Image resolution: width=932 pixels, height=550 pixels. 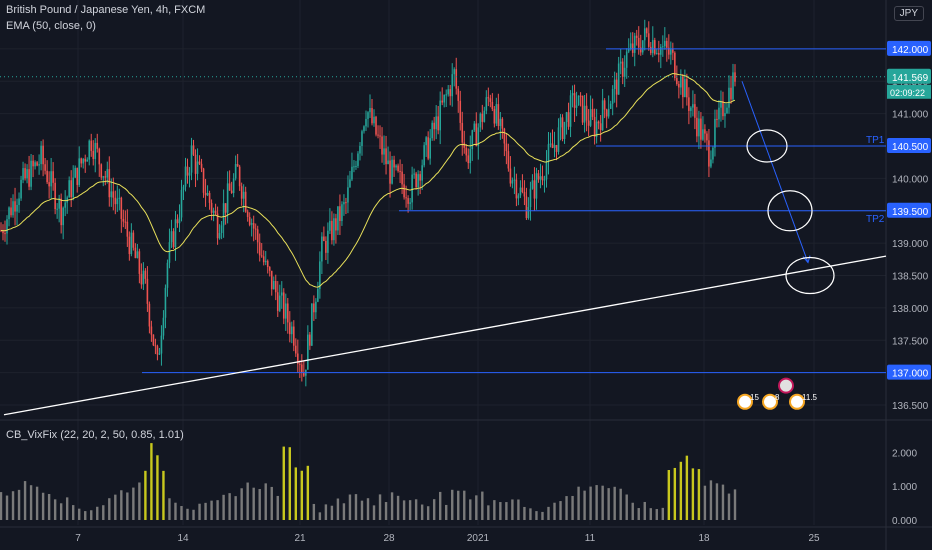 What do you see at coordinates (106, 10) in the screenshot?
I see `symbol-title: British Pound / Japanese Yen, 4h, FXCM` at bounding box center [106, 10].